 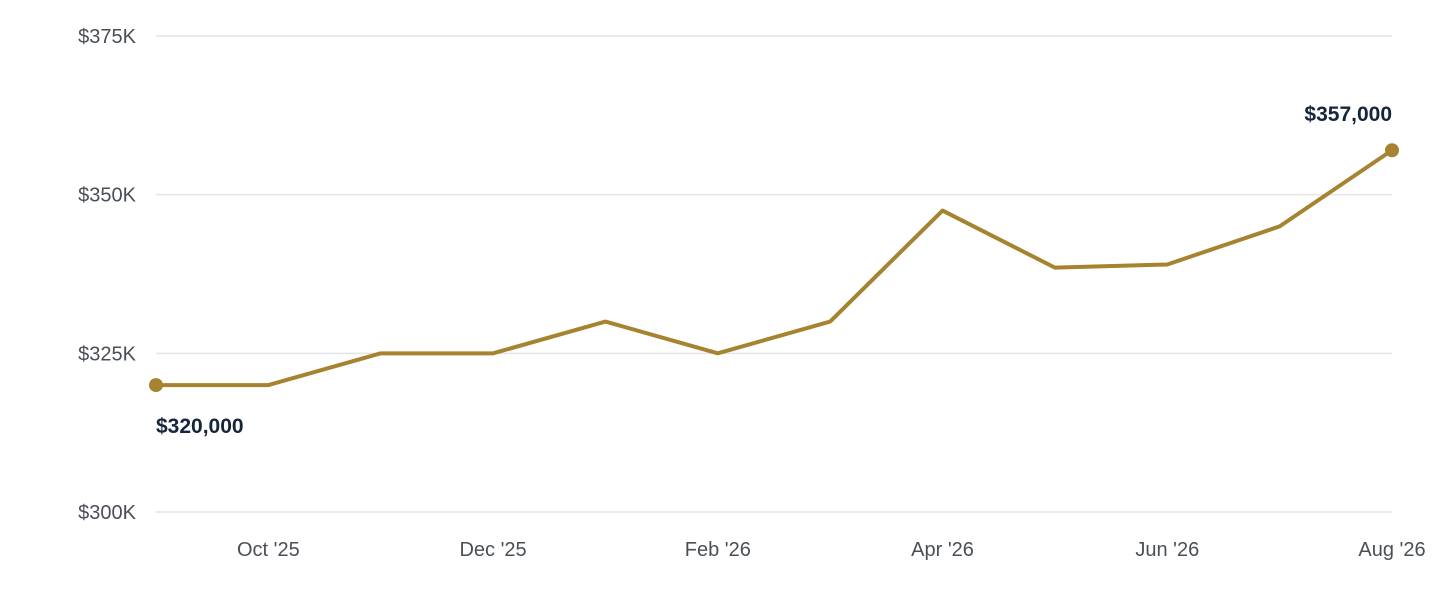 What do you see at coordinates (942, 550) in the screenshot?
I see `x-tick-label: Apr '26` at bounding box center [942, 550].